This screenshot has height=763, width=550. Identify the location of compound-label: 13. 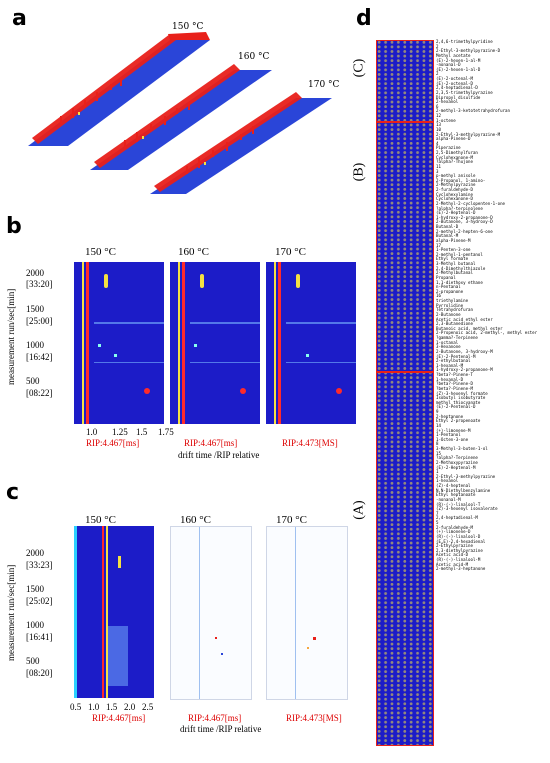
(438, 125).